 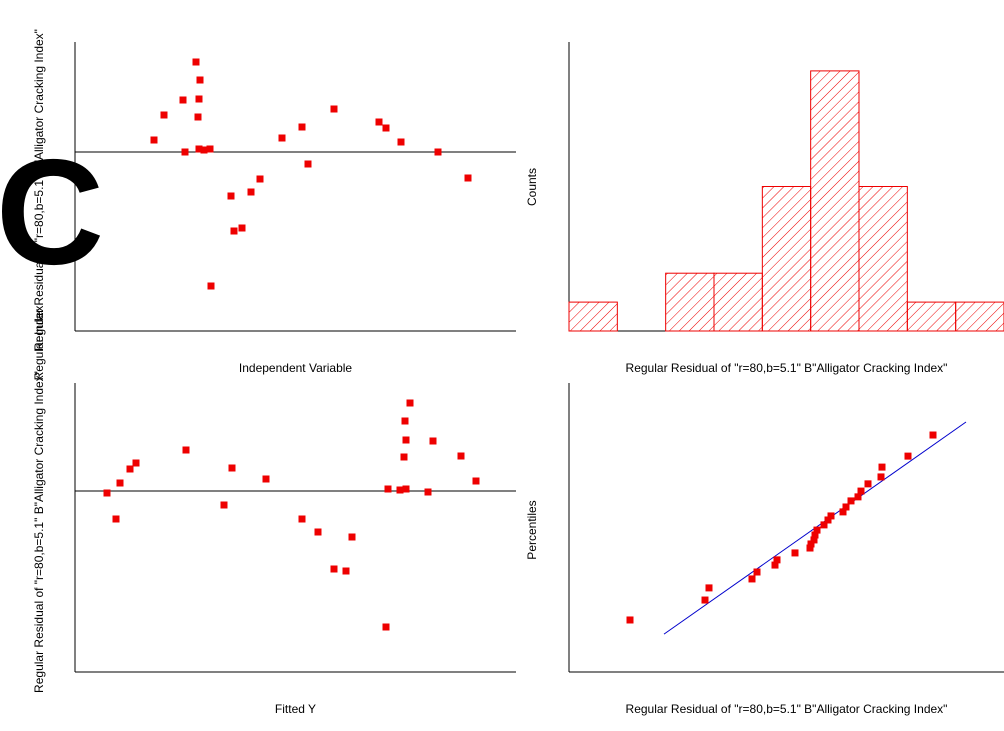 I want to click on x-axis-label: Independent Variable, so click(x=296, y=368).